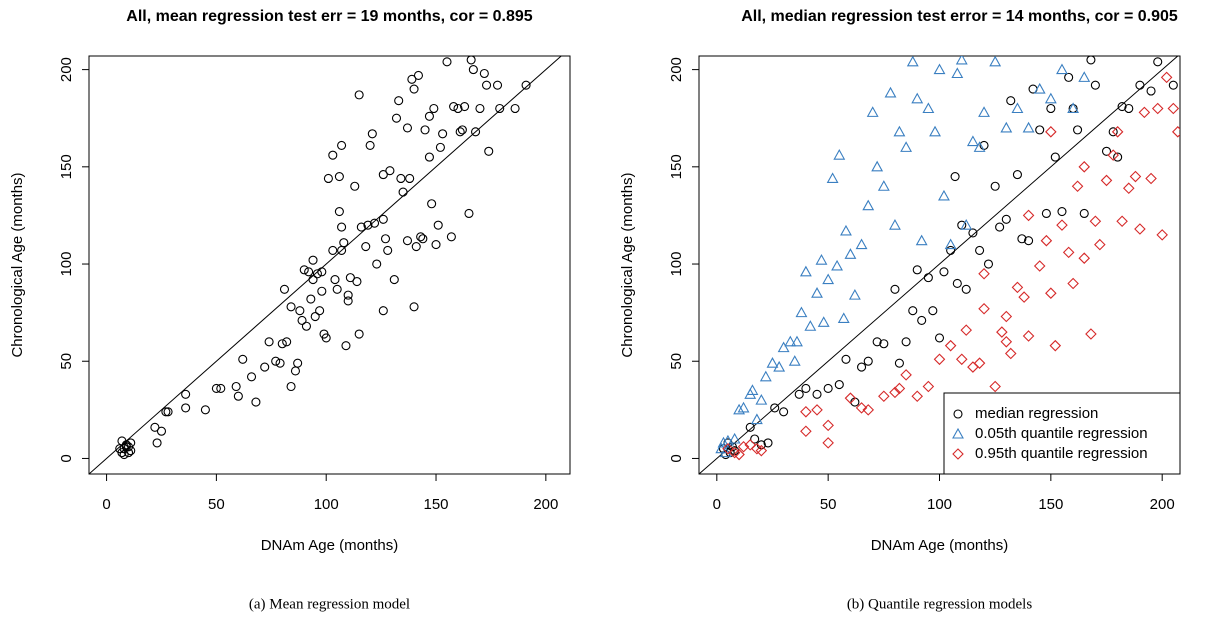 The image size is (1220, 618). What do you see at coordinates (939, 504) in the screenshot?
I see `x-tick-label: 100` at bounding box center [939, 504].